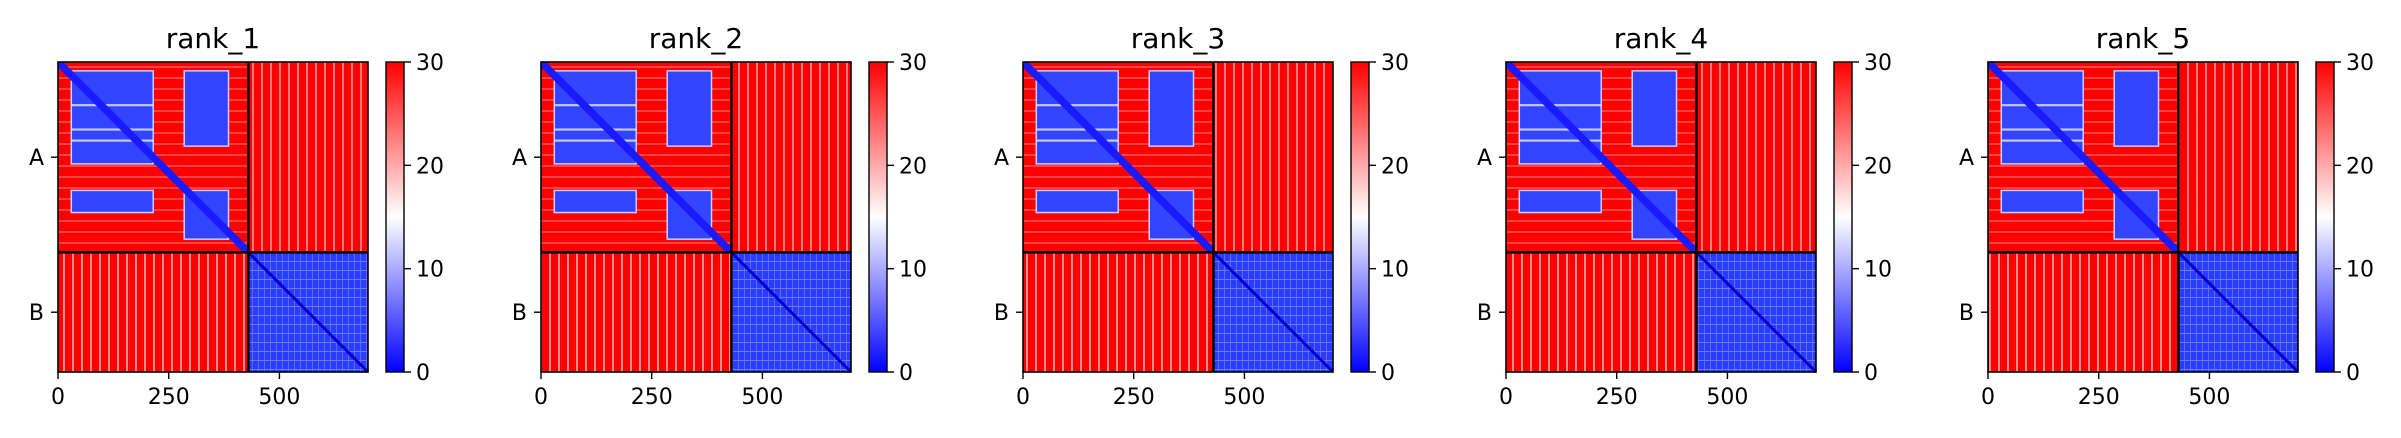 This screenshot has width=2401, height=438. I want to click on panel-title: rank_4, so click(1661, 38).